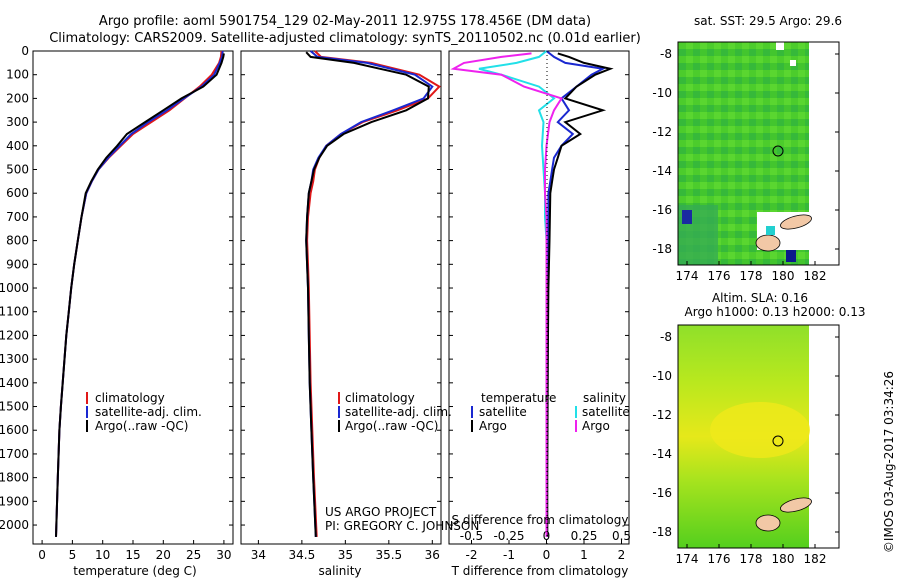 The width and height of the screenshot is (900, 580). Describe the element at coordinates (17, 193) in the screenshot. I see `depth-tick-label: 600` at that location.